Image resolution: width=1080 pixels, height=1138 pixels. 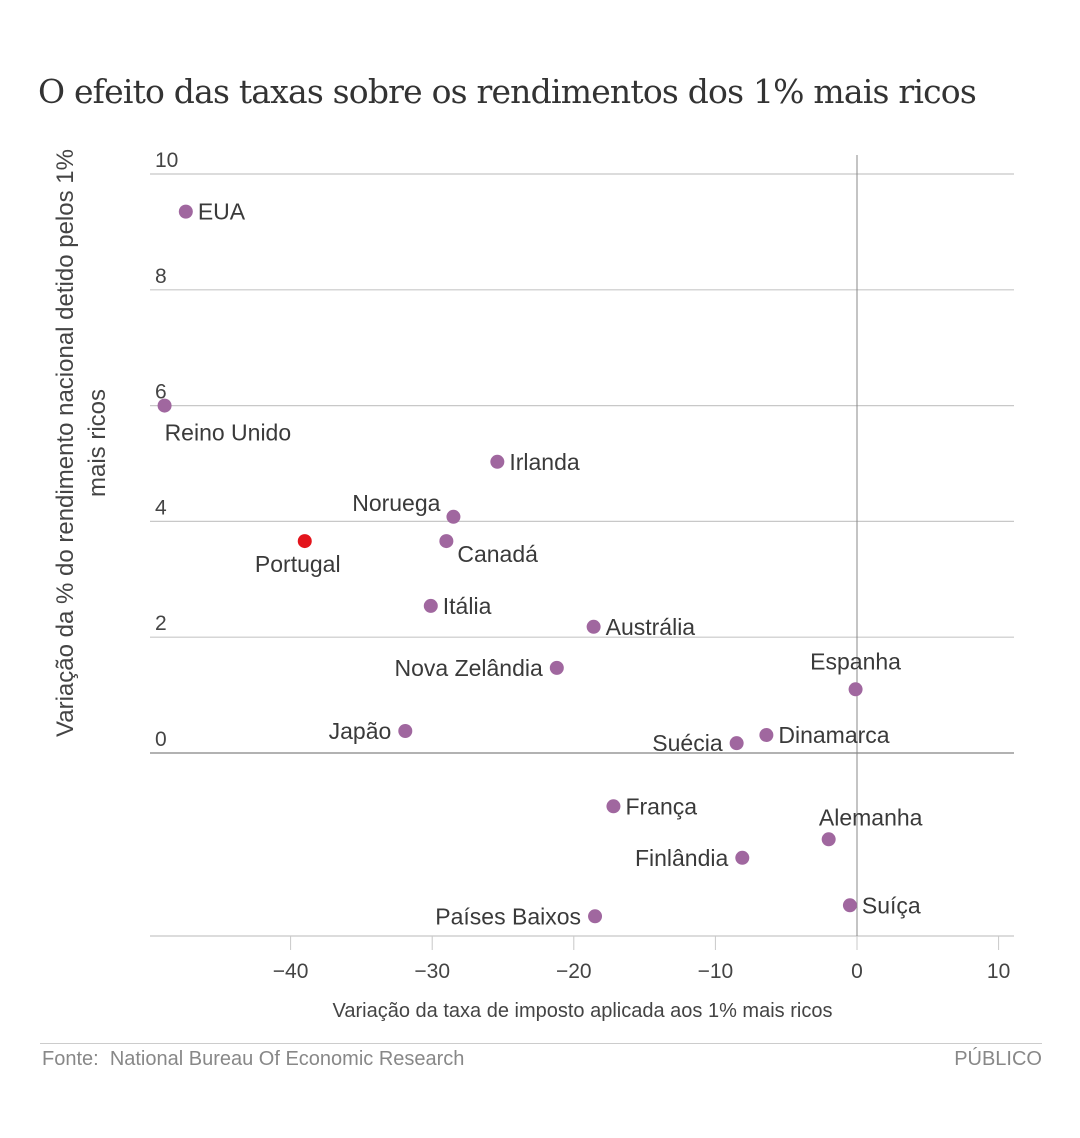 I want to click on point-label: Dinamarca, so click(x=833, y=735).